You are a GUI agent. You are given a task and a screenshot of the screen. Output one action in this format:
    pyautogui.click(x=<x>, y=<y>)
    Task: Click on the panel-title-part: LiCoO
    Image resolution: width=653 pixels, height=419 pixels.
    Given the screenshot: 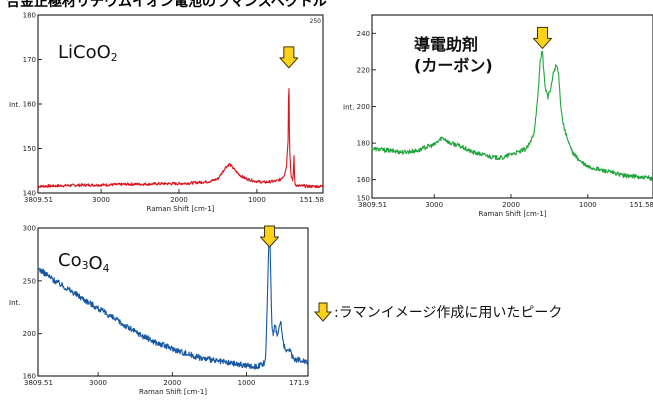 What is the action you would take?
    pyautogui.click(x=84, y=52)
    